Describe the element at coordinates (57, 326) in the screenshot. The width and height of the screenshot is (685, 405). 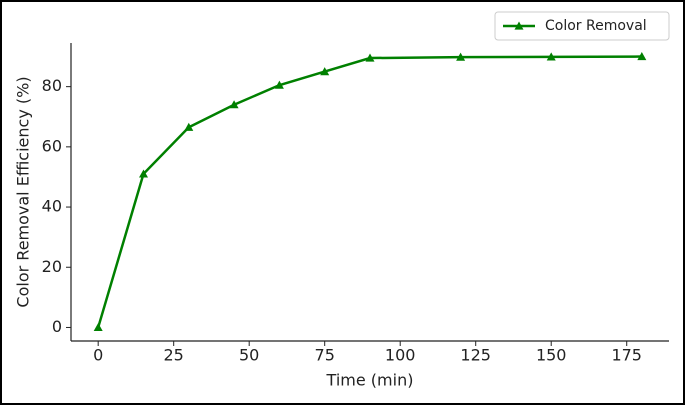
I see `y-tick-label: 0` at that location.